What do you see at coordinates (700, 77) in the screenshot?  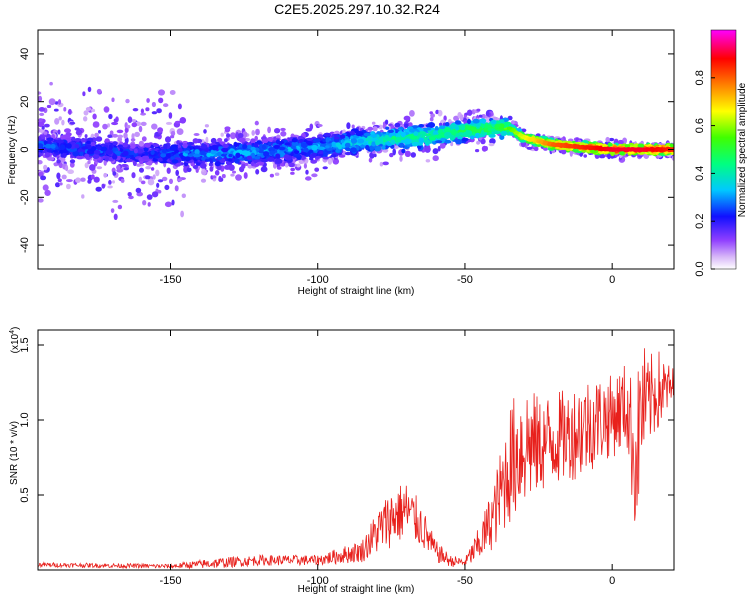 I see `colorbar-tick-label: 0.8` at bounding box center [700, 77].